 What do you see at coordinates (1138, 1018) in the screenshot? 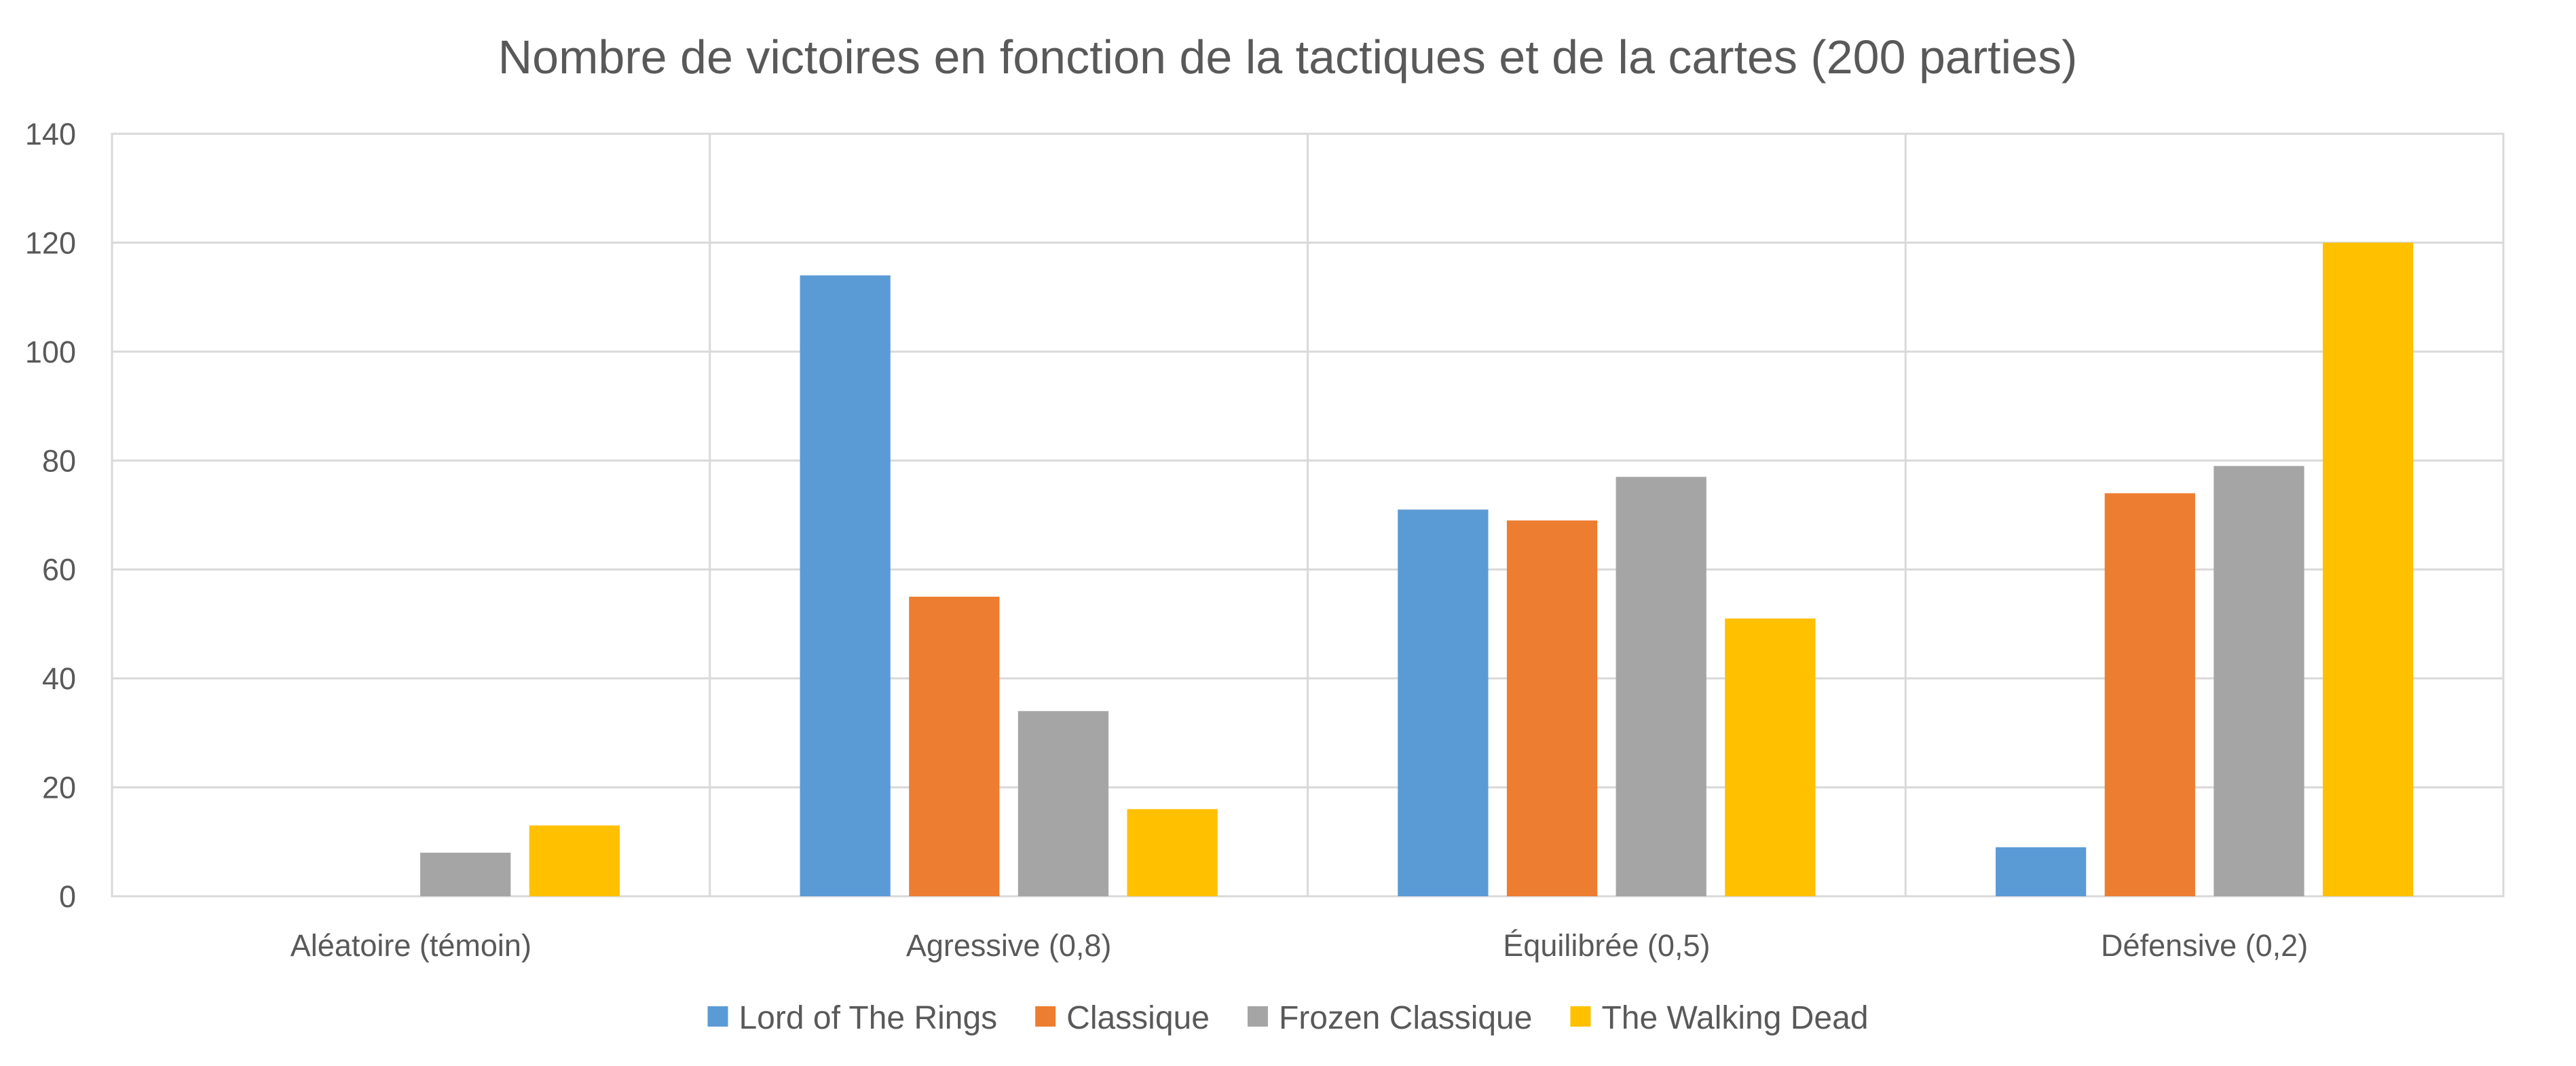
I see `legend-label: Classique` at bounding box center [1138, 1018].